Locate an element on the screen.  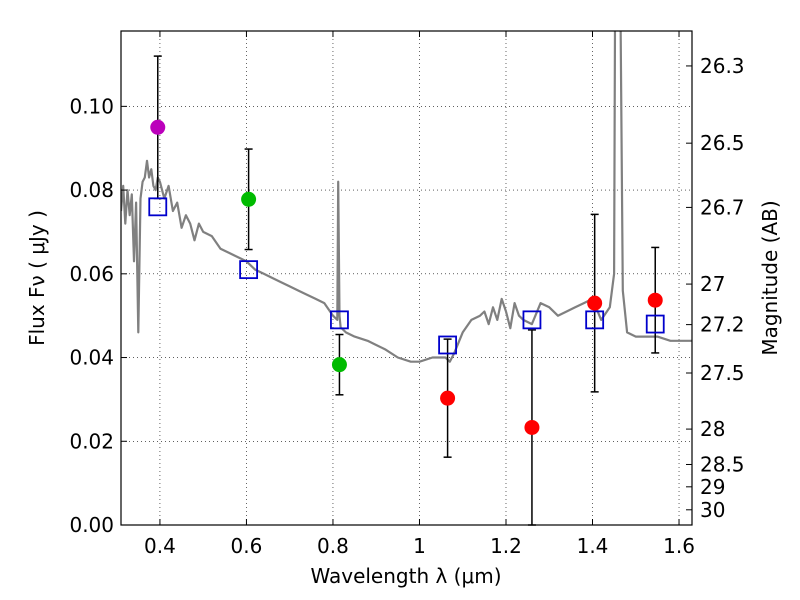
y-tick-label: 0.08 is located at coordinates (91, 190).